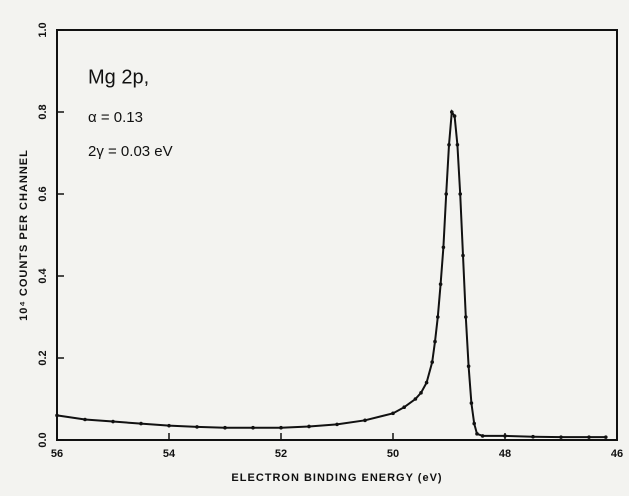  What do you see at coordinates (43, 357) in the screenshot?
I see `y-tick-label: 0.2` at bounding box center [43, 357].